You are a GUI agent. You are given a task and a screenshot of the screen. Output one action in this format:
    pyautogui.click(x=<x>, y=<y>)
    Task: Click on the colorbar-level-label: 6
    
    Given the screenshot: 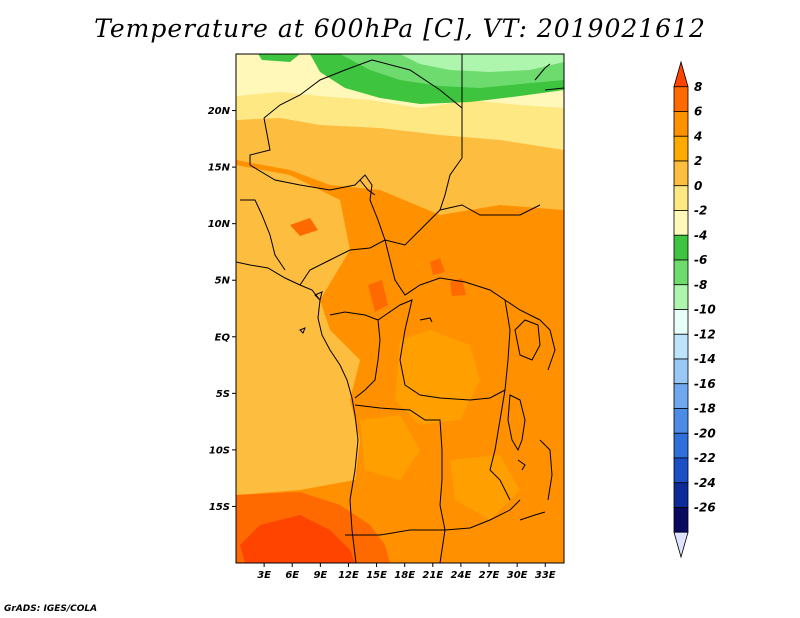 What is the action you would take?
    pyautogui.click(x=698, y=112)
    